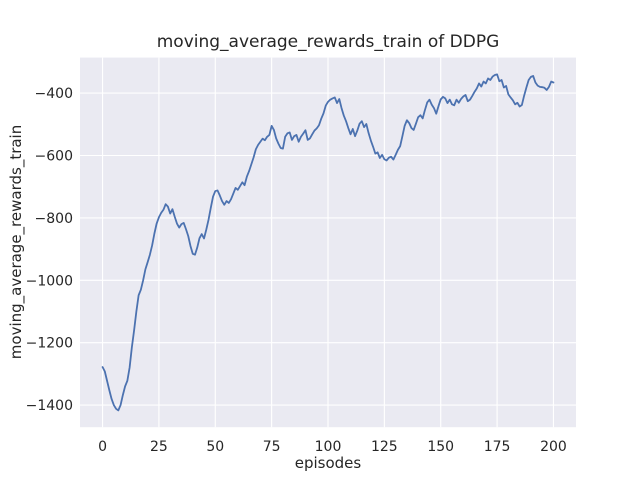  Describe the element at coordinates (49, 406) in the screenshot. I see `y-tick-label: −1400` at that location.